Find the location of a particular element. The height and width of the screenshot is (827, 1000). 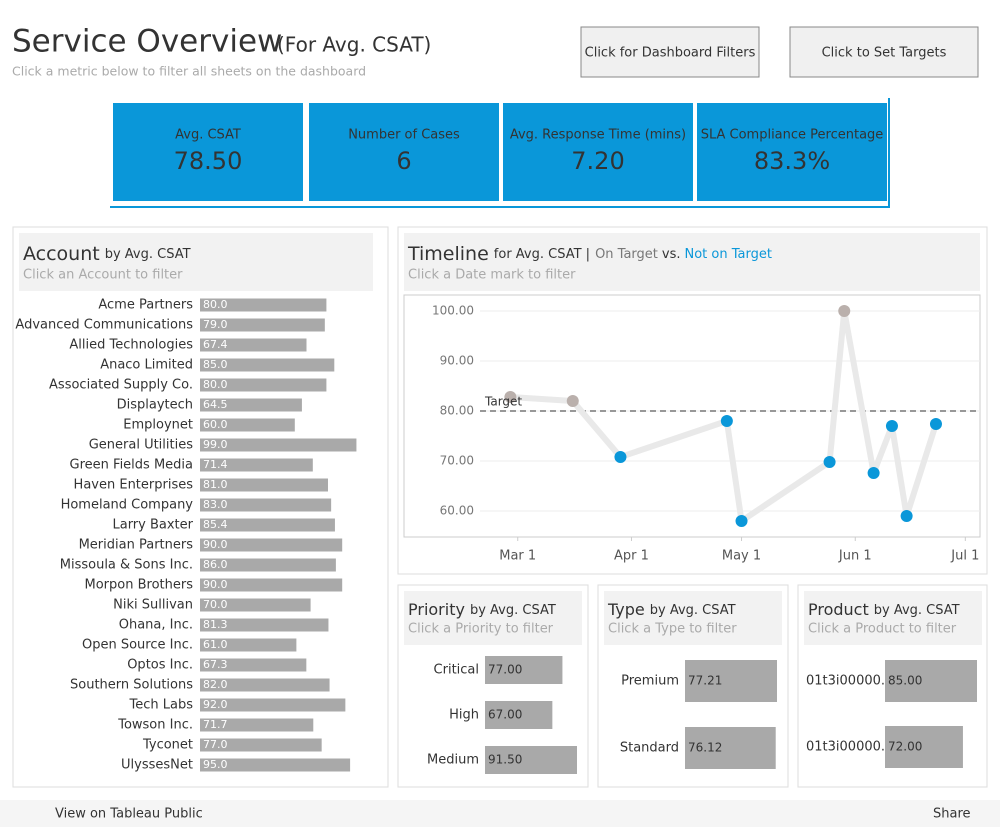

category-label: Tech Labs is located at coordinates (161, 705).